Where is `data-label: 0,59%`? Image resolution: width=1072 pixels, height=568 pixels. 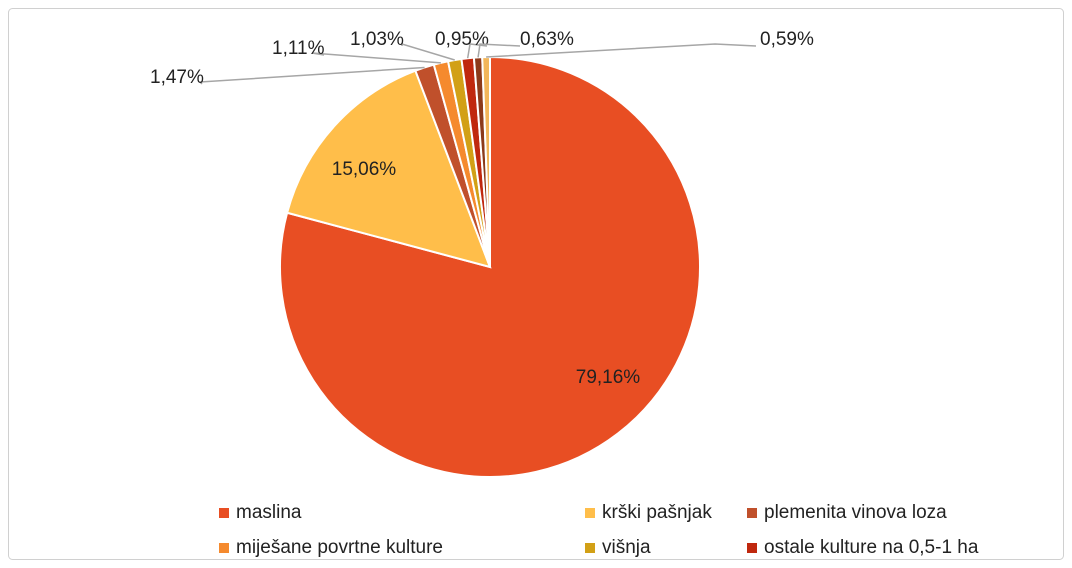
data-label: 0,59% is located at coordinates (787, 39).